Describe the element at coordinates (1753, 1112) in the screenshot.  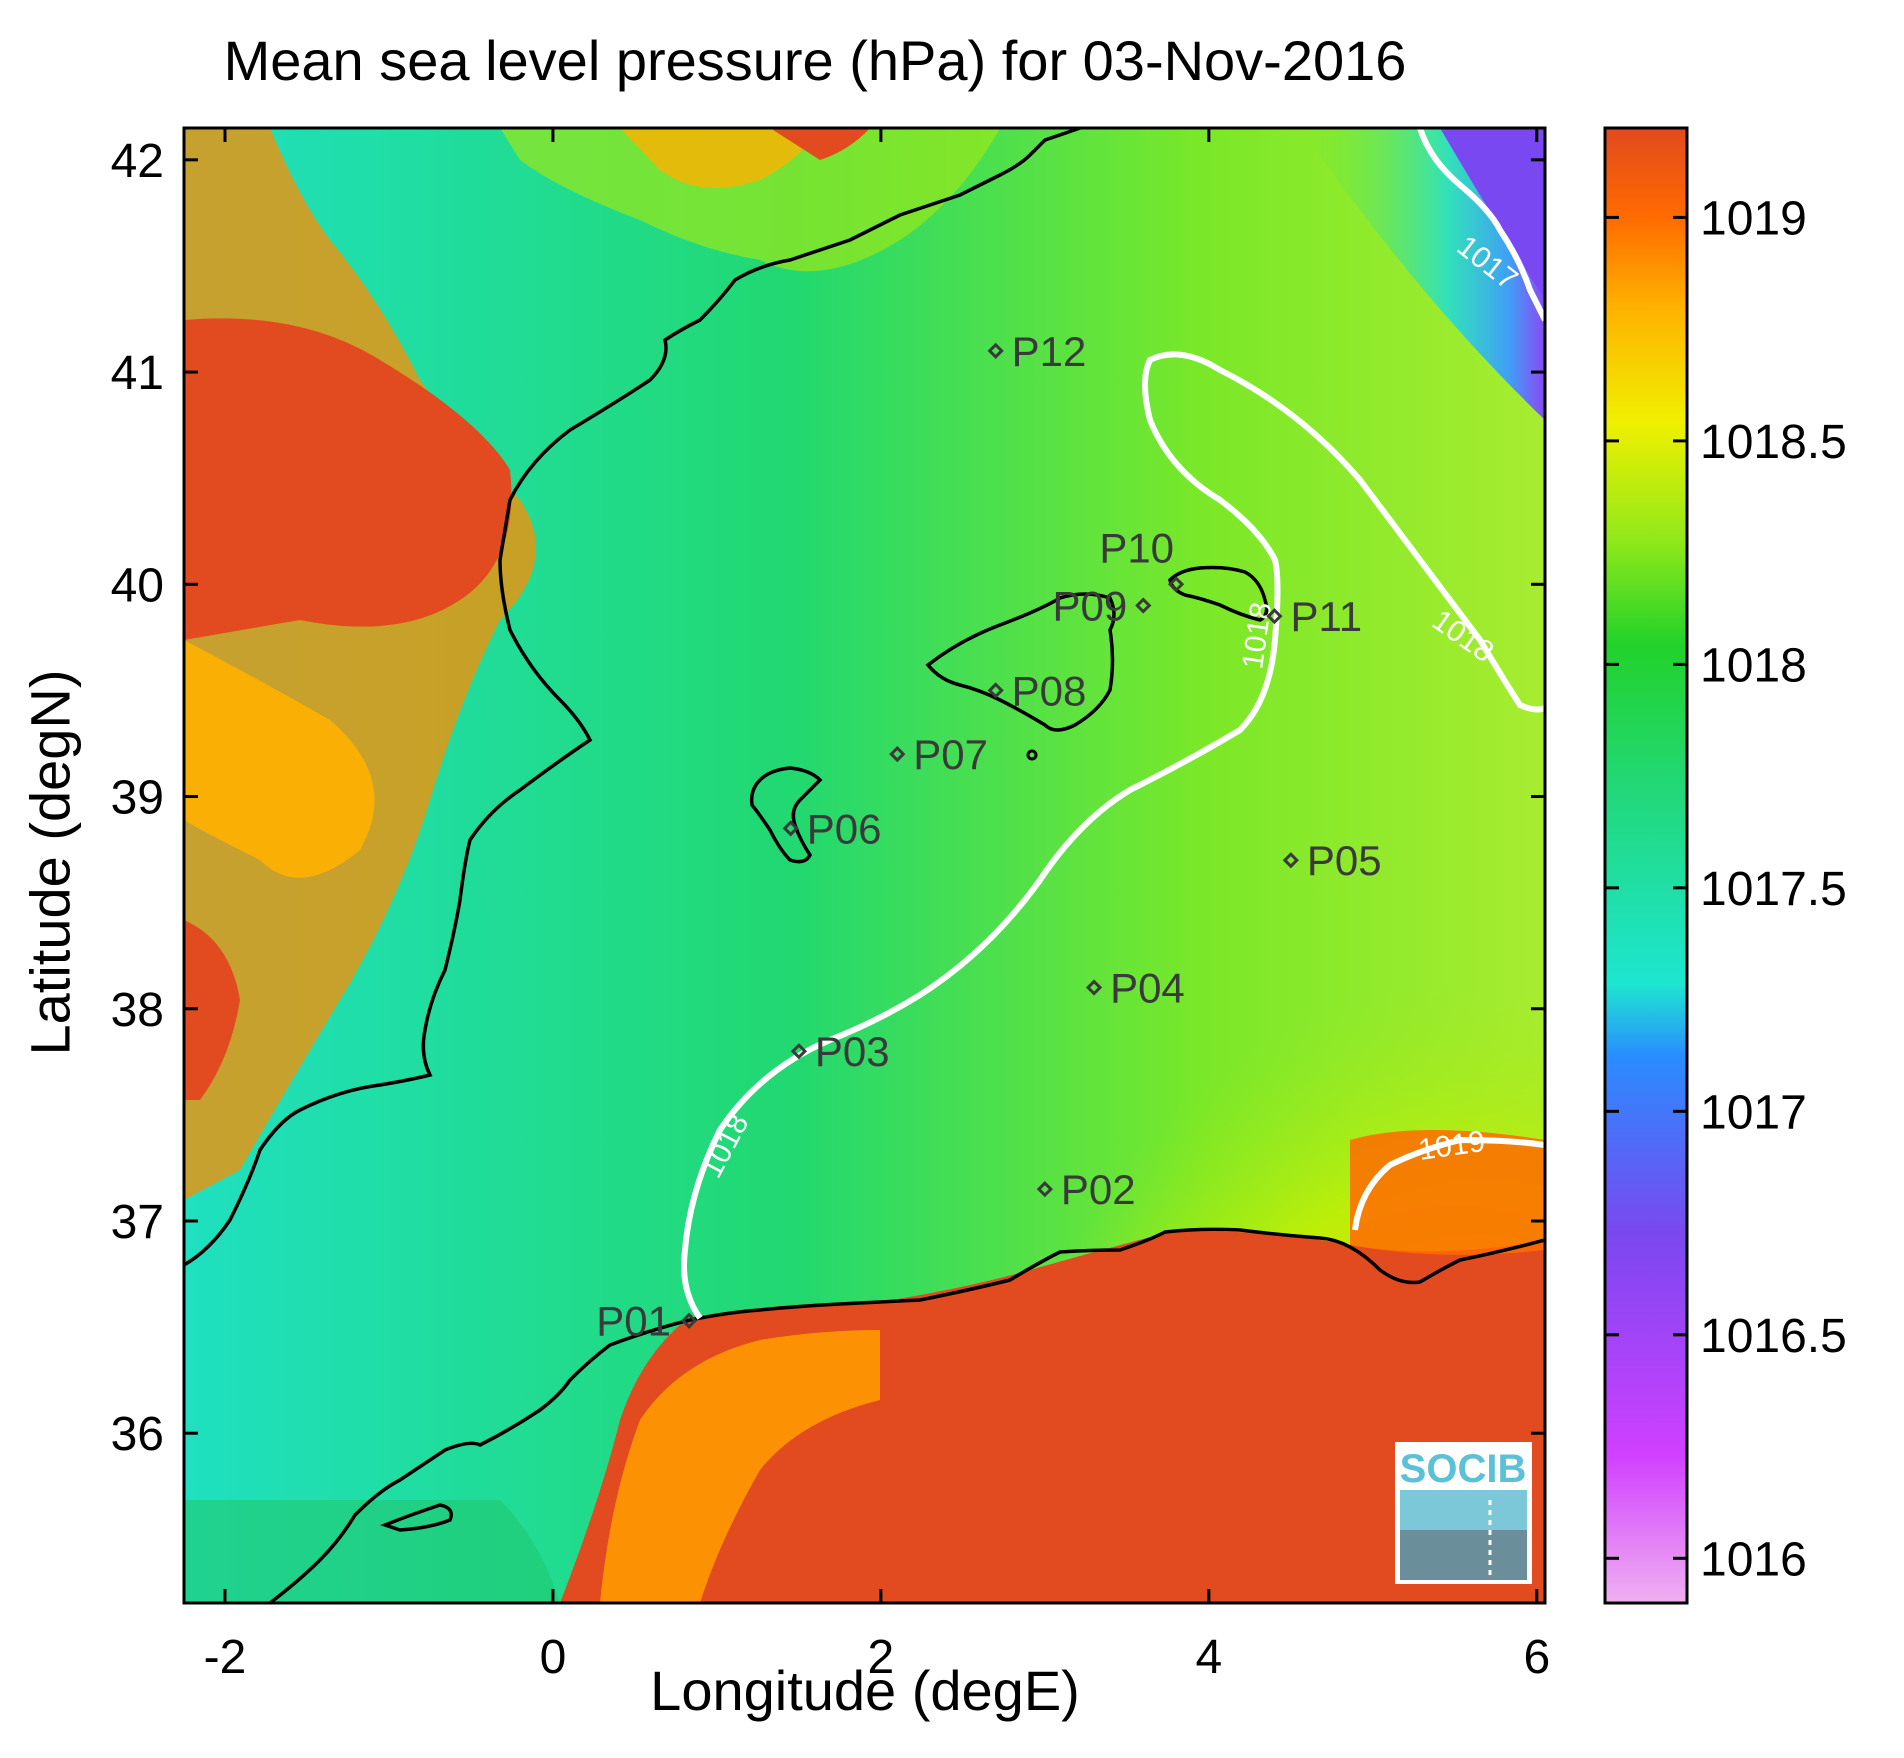
I see `colorbar-tick-label: 1017` at that location.